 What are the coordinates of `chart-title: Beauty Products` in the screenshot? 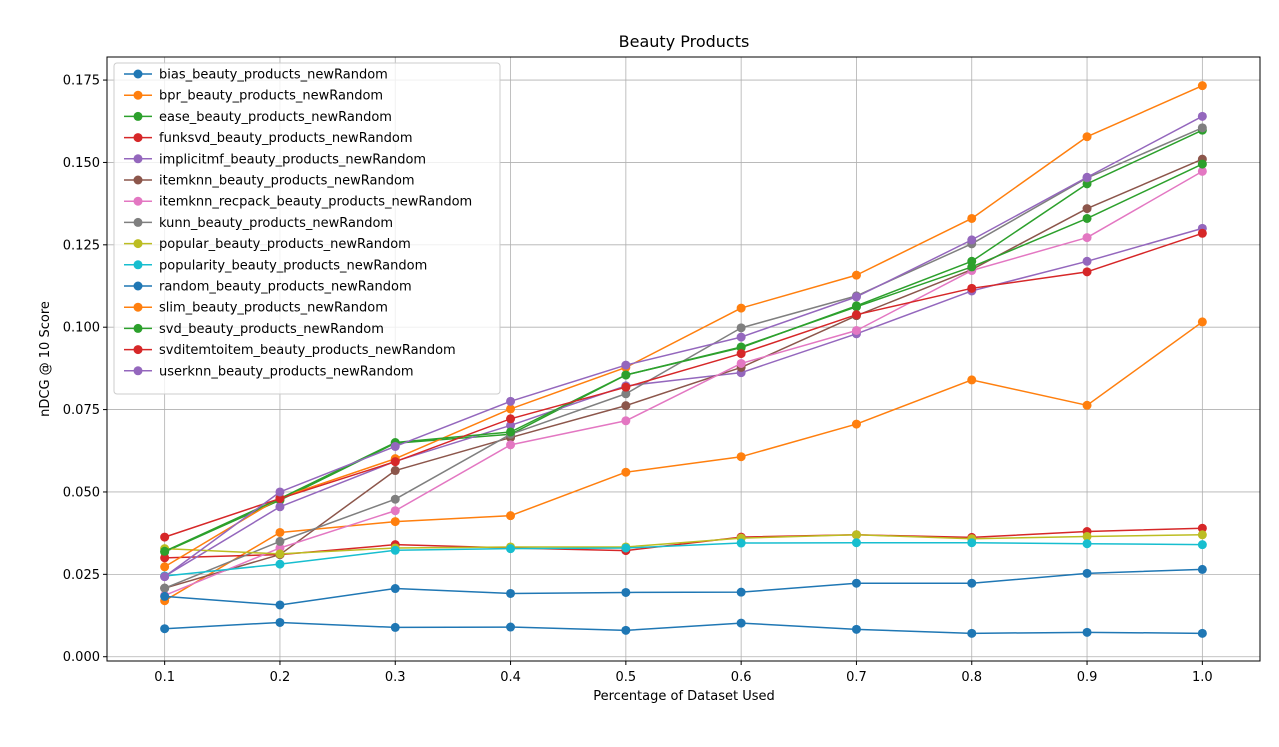 It's located at (684, 41).